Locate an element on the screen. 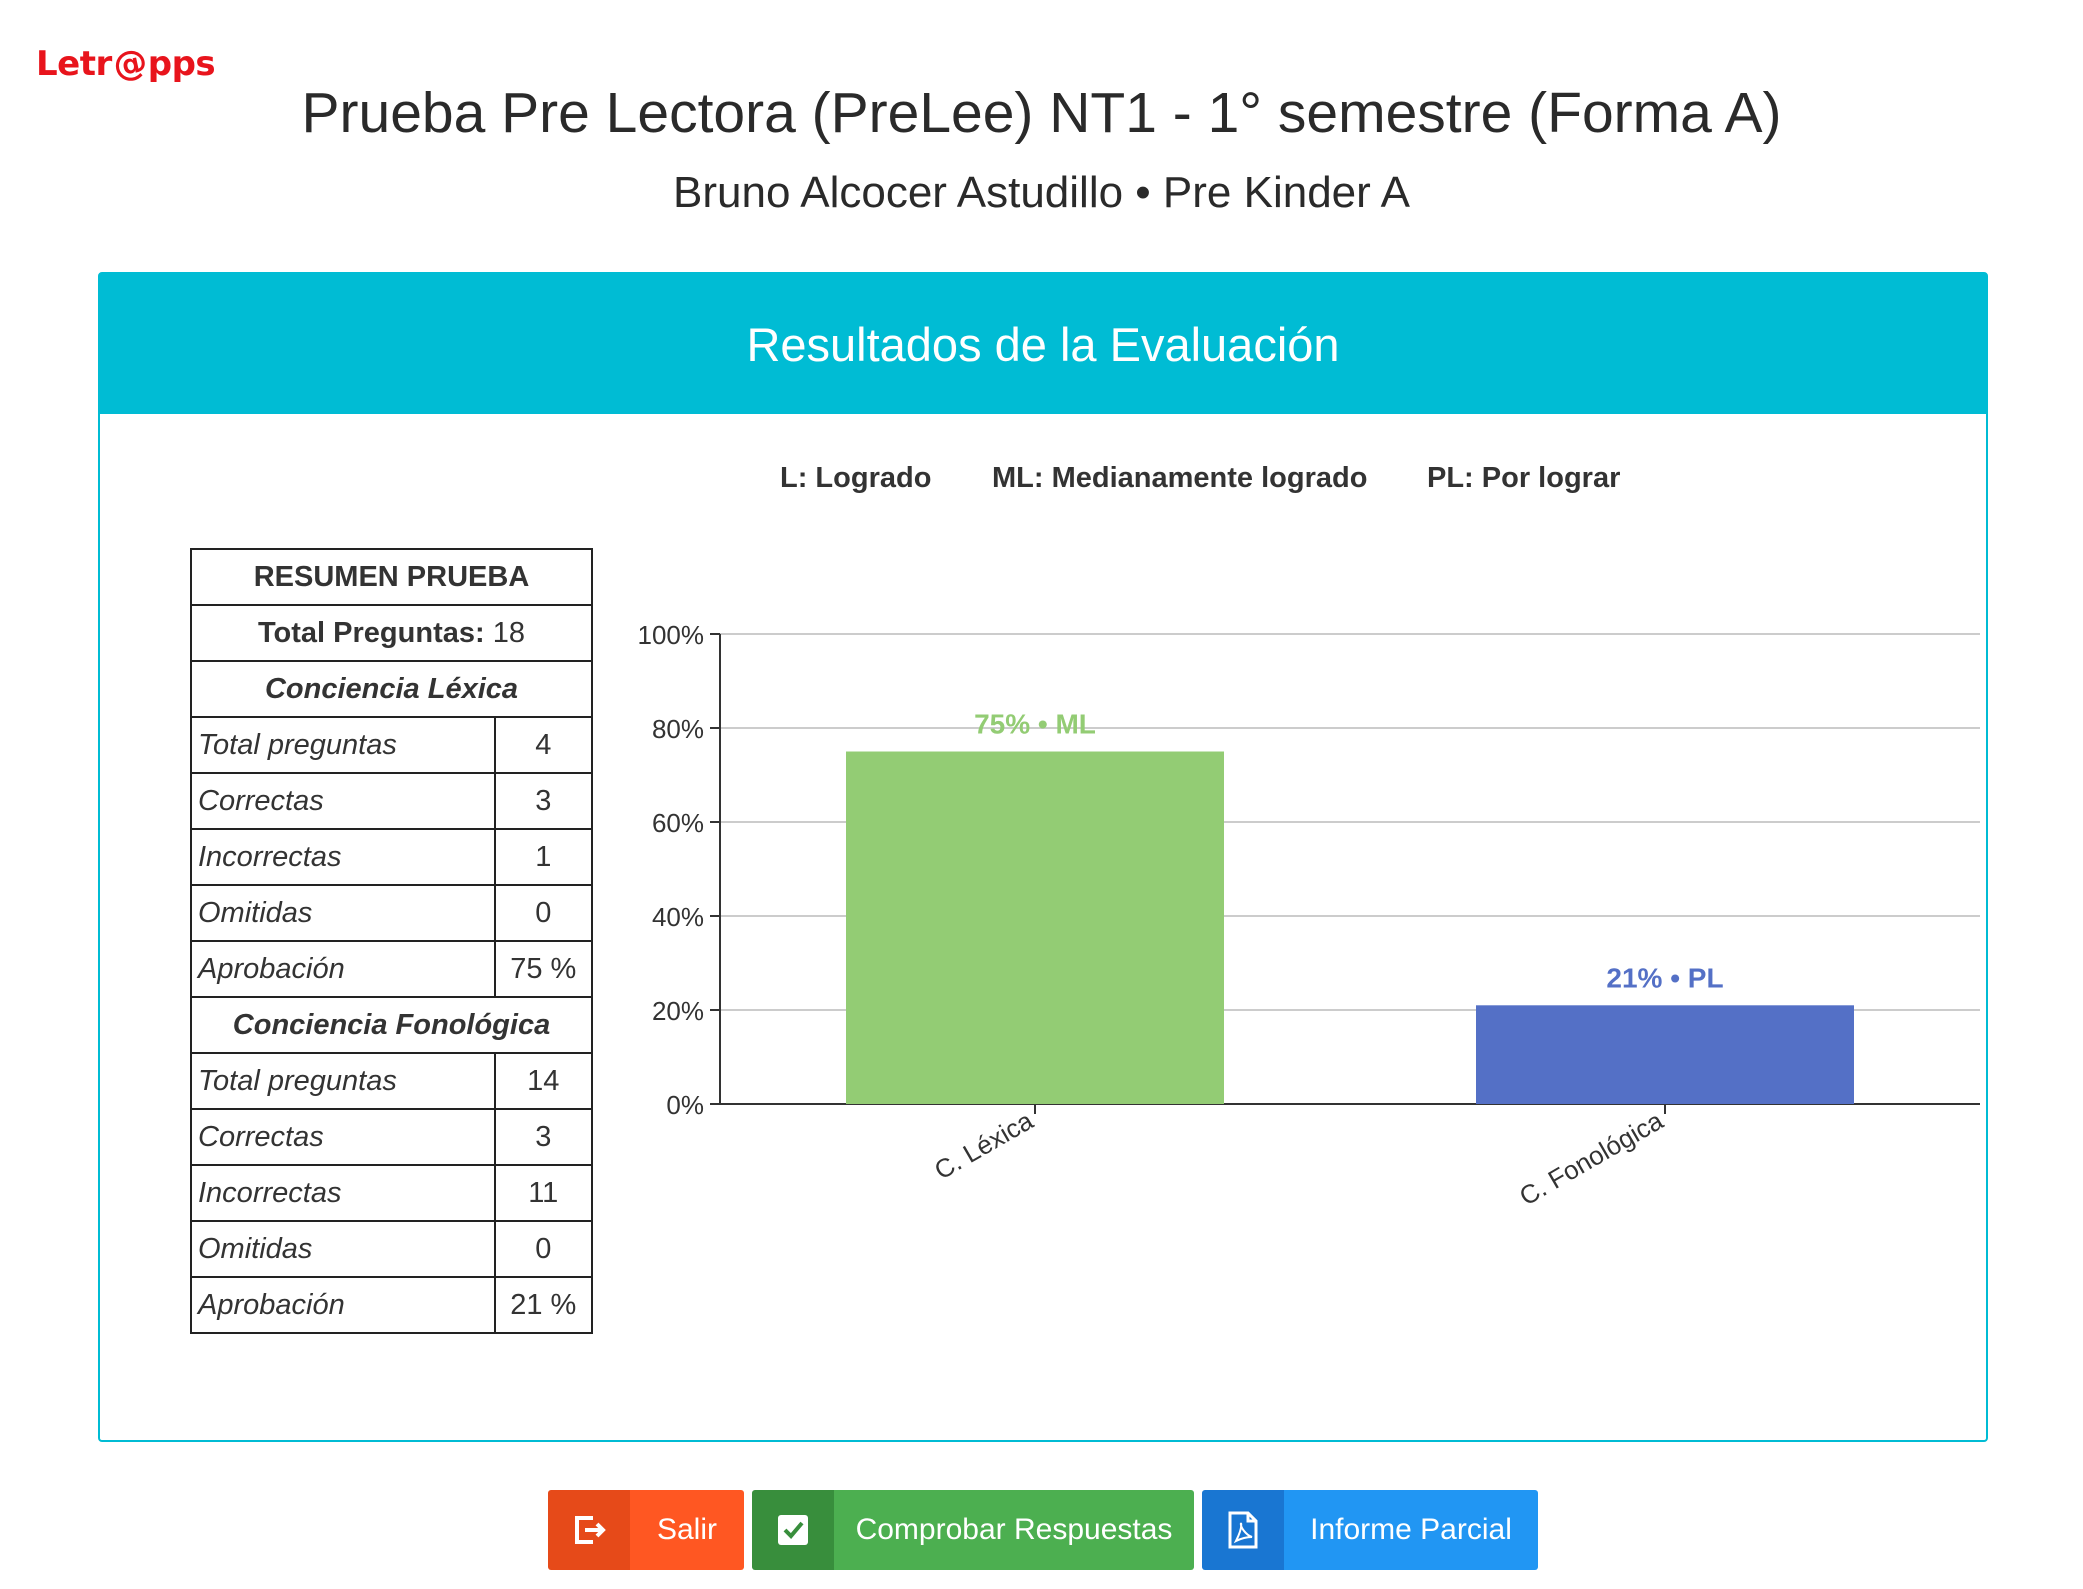 This screenshot has height=1589, width=2083. row-value: 75 % is located at coordinates (543, 969).